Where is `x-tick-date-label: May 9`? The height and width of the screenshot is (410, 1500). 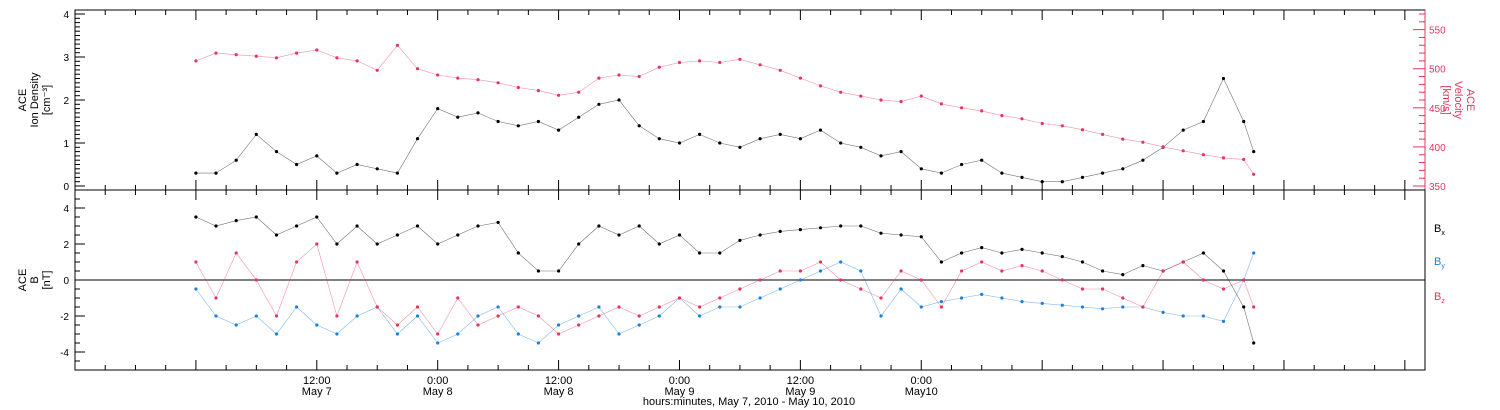 x-tick-date-label: May 9 is located at coordinates (679, 392).